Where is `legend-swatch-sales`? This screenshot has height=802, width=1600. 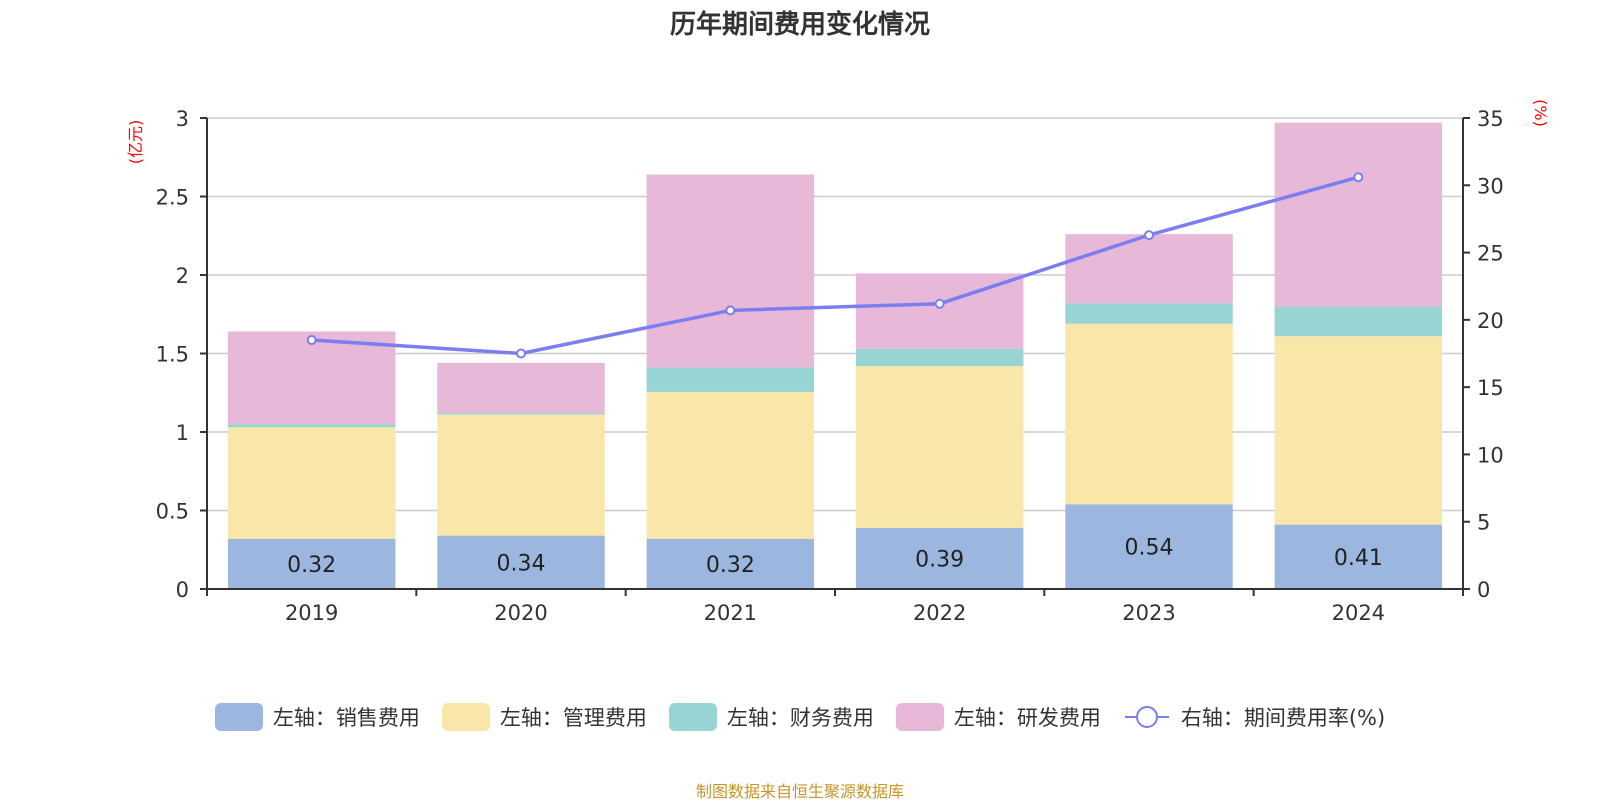
legend-swatch-sales is located at coordinates (238, 717).